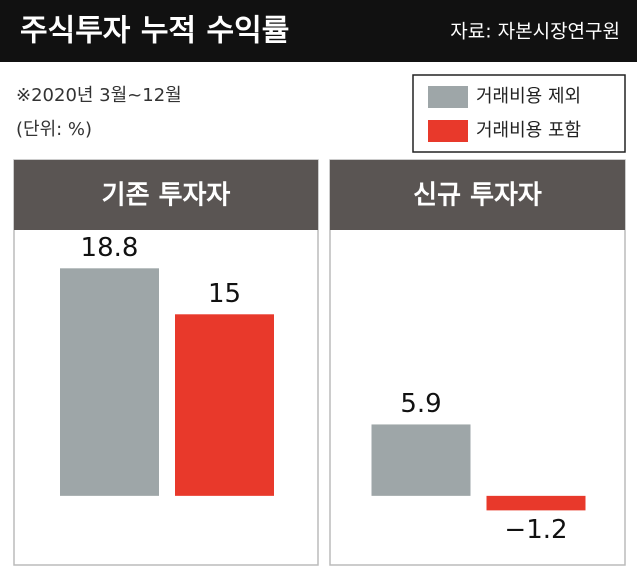  What do you see at coordinates (528, 130) in the screenshot?
I see `legend-label: 거래비용 포함` at bounding box center [528, 130].